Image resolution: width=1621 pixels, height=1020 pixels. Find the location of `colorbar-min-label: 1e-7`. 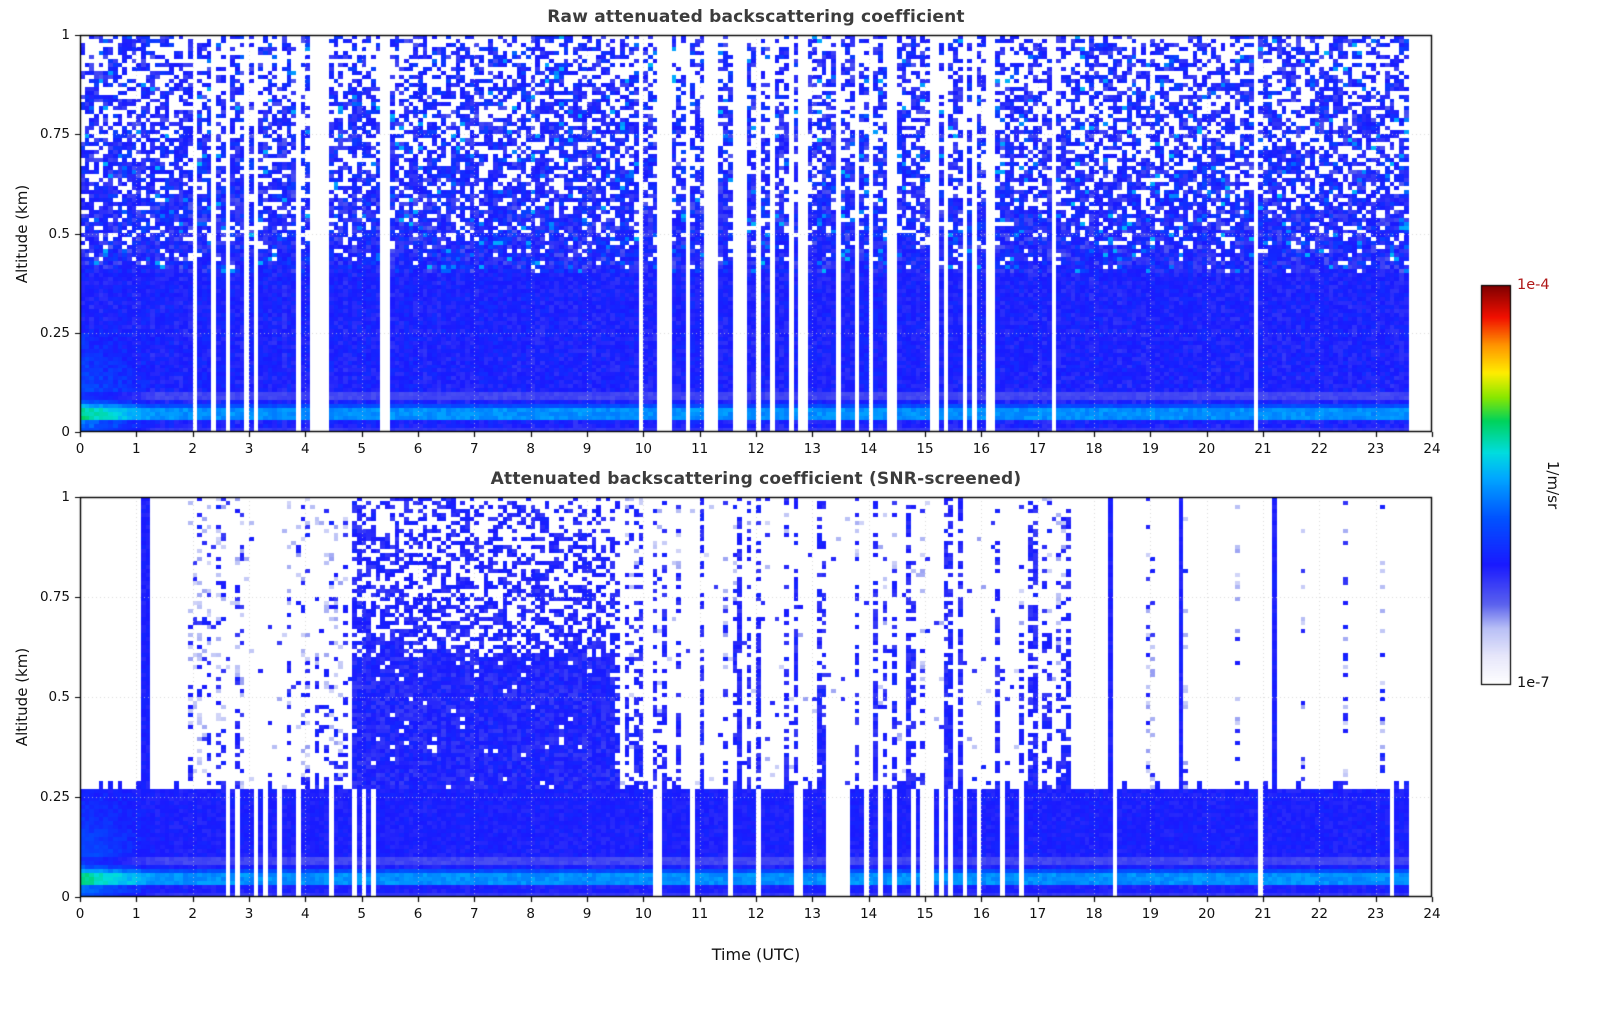

colorbar-min-label: 1e-7 is located at coordinates (1533, 683).